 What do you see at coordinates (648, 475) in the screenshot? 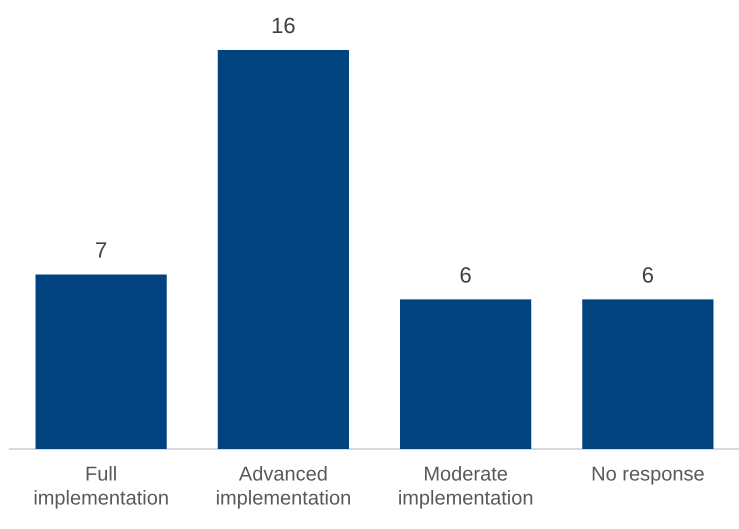
I see `x-tick-label: No response` at bounding box center [648, 475].